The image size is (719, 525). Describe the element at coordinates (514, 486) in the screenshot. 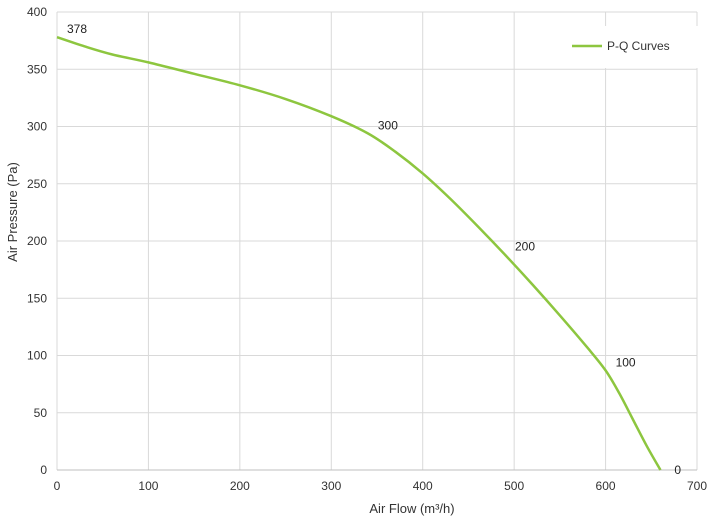

I see `x-tick-label: 500` at that location.